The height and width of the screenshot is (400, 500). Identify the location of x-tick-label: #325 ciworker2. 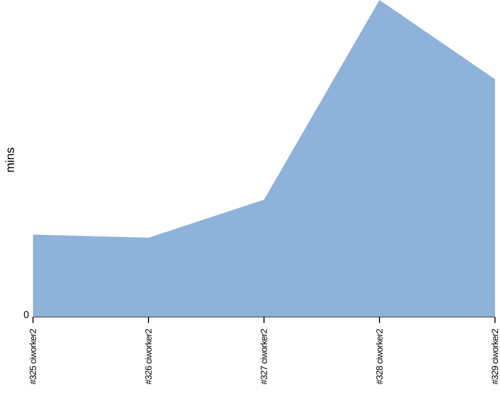
(33, 356).